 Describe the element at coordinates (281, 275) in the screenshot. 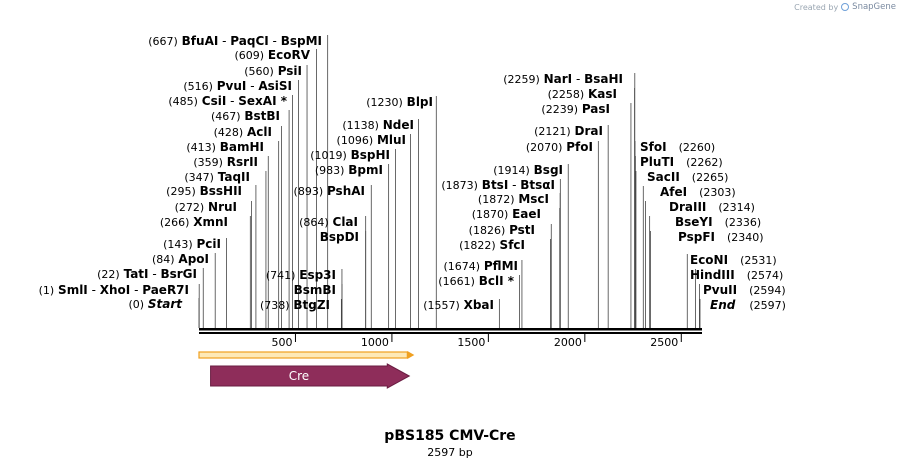

I see `site-position: (741)` at that location.